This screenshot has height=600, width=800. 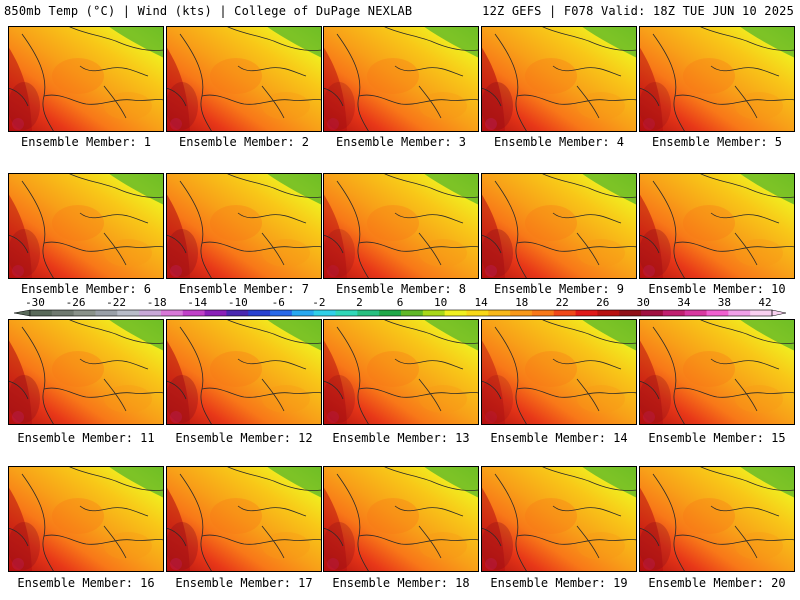 I want to click on colorbar-tick-label: 6, so click(x=400, y=303).